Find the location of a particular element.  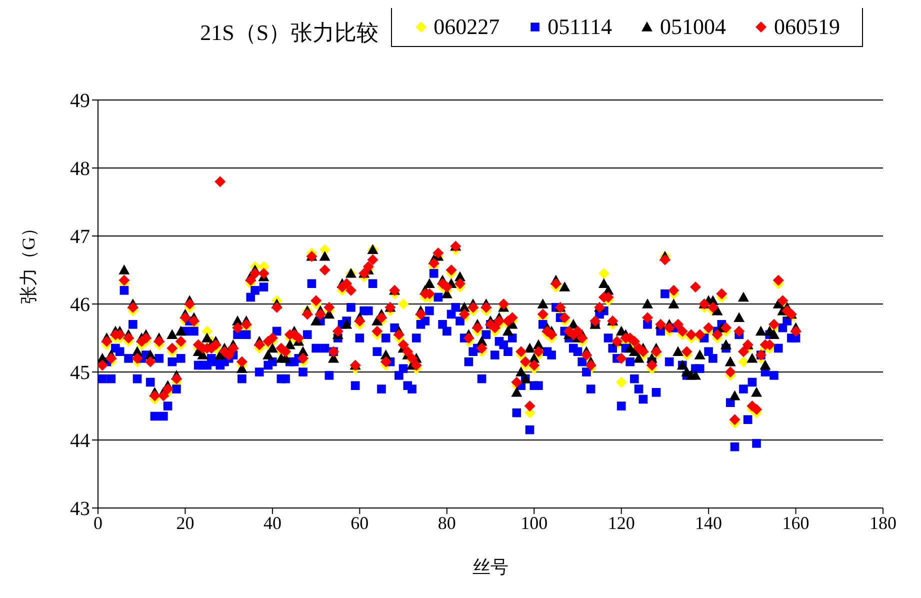

x-tick-label: 40 is located at coordinates (272, 522).